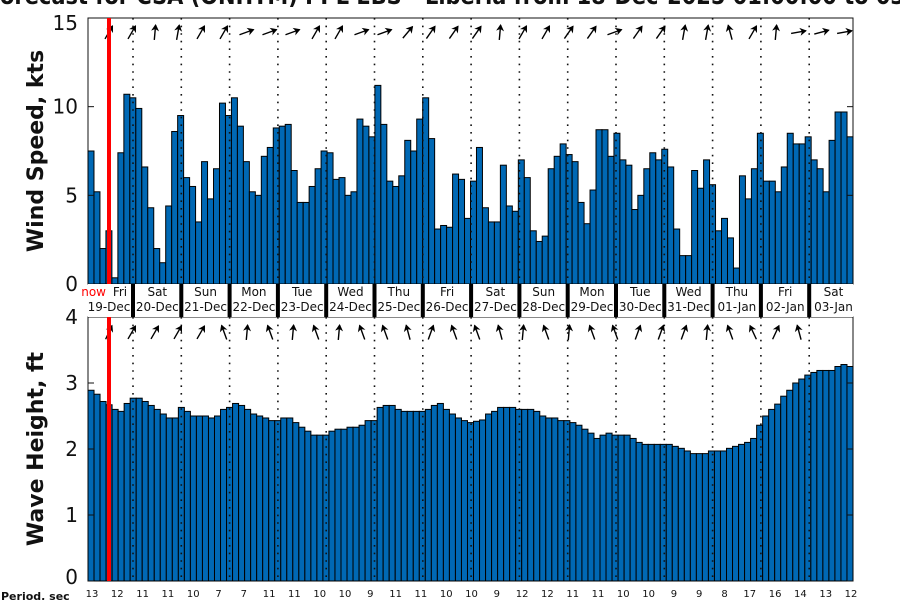 Image resolution: width=900 pixels, height=600 pixels. Describe the element at coordinates (688, 307) in the screenshot. I see `day-date-label: 31-Dec` at that location.